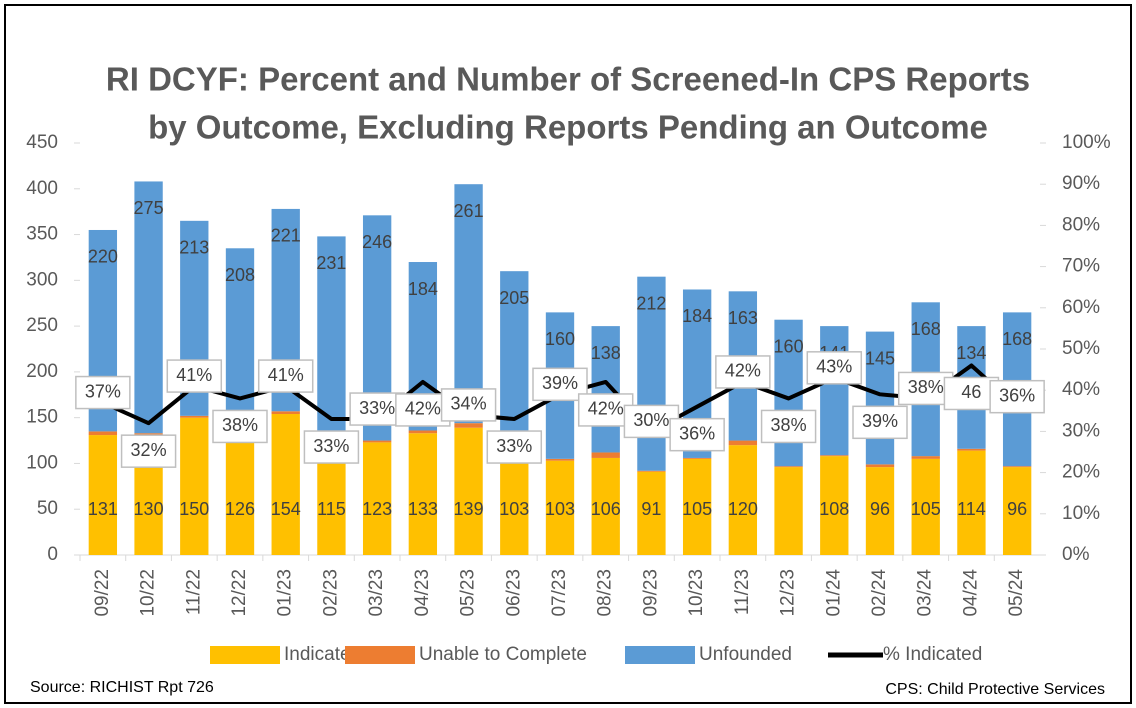 The image size is (1136, 708). I want to click on y-tick-label: 400, so click(42, 188).